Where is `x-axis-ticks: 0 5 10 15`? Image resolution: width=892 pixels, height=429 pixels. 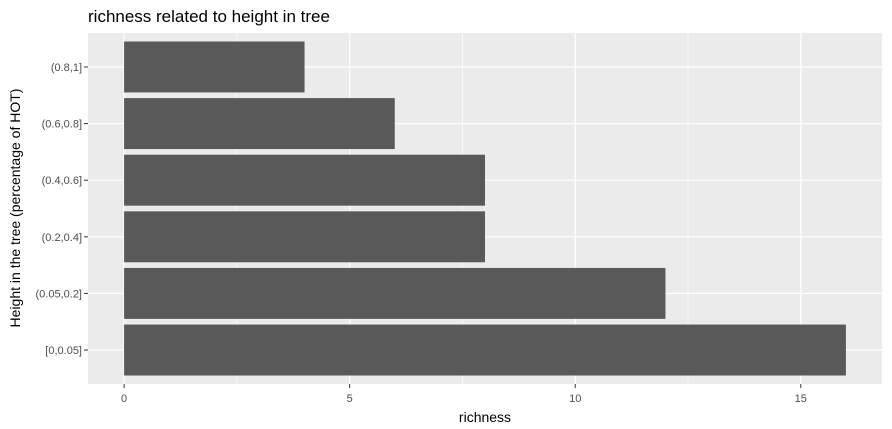
x-axis-ticks: 0 5 10 15 is located at coordinates (464, 394).